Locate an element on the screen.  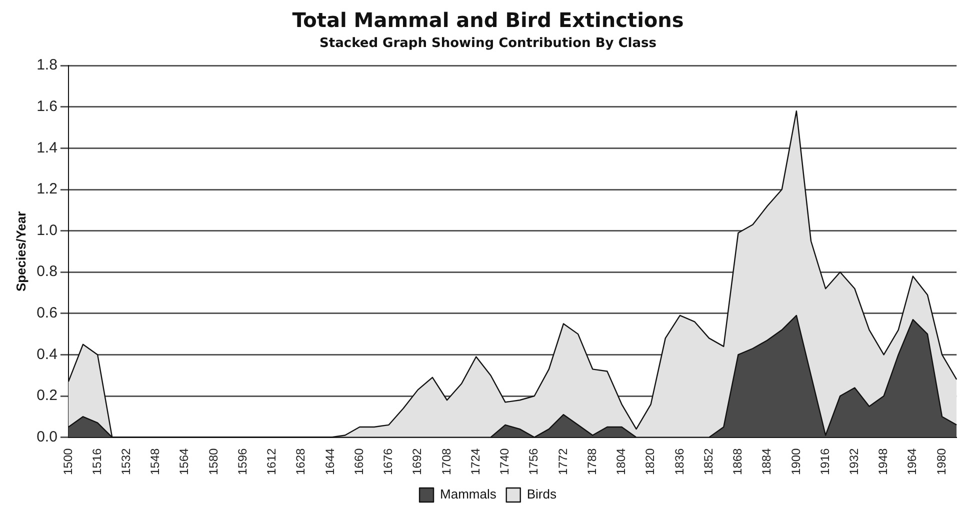
x-tick-label: 1852 is located at coordinates (708, 462).